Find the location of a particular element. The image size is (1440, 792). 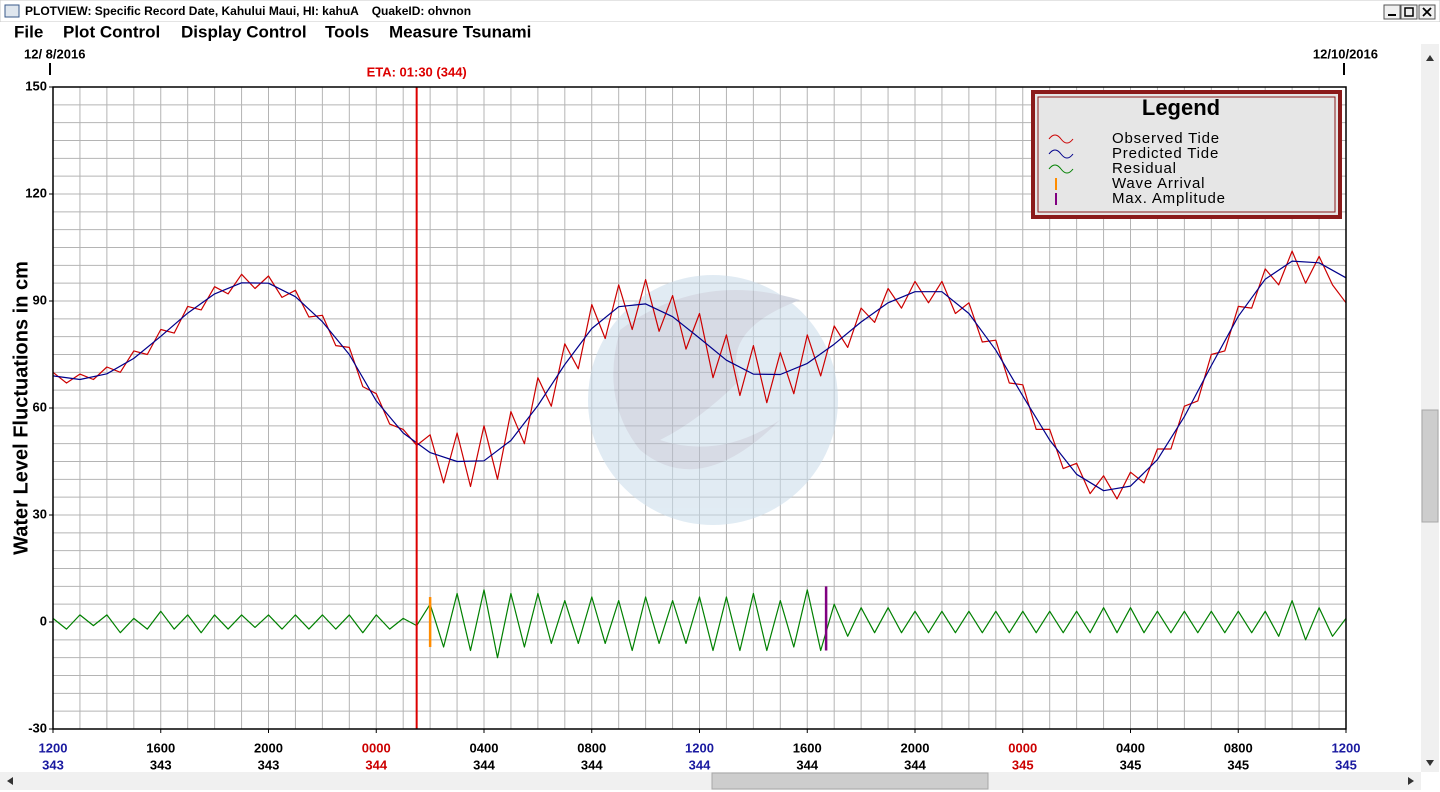

minimize-button is located at coordinates (1392, 12).